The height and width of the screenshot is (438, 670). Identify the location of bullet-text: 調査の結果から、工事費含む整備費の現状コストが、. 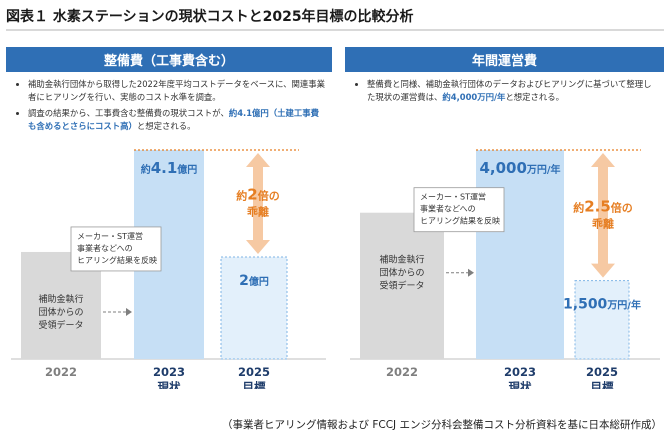
(128, 113).